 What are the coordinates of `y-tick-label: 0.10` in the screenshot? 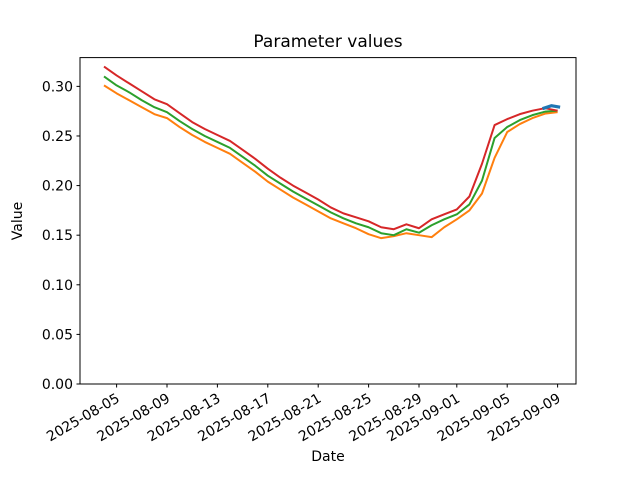 It's located at (57, 286).